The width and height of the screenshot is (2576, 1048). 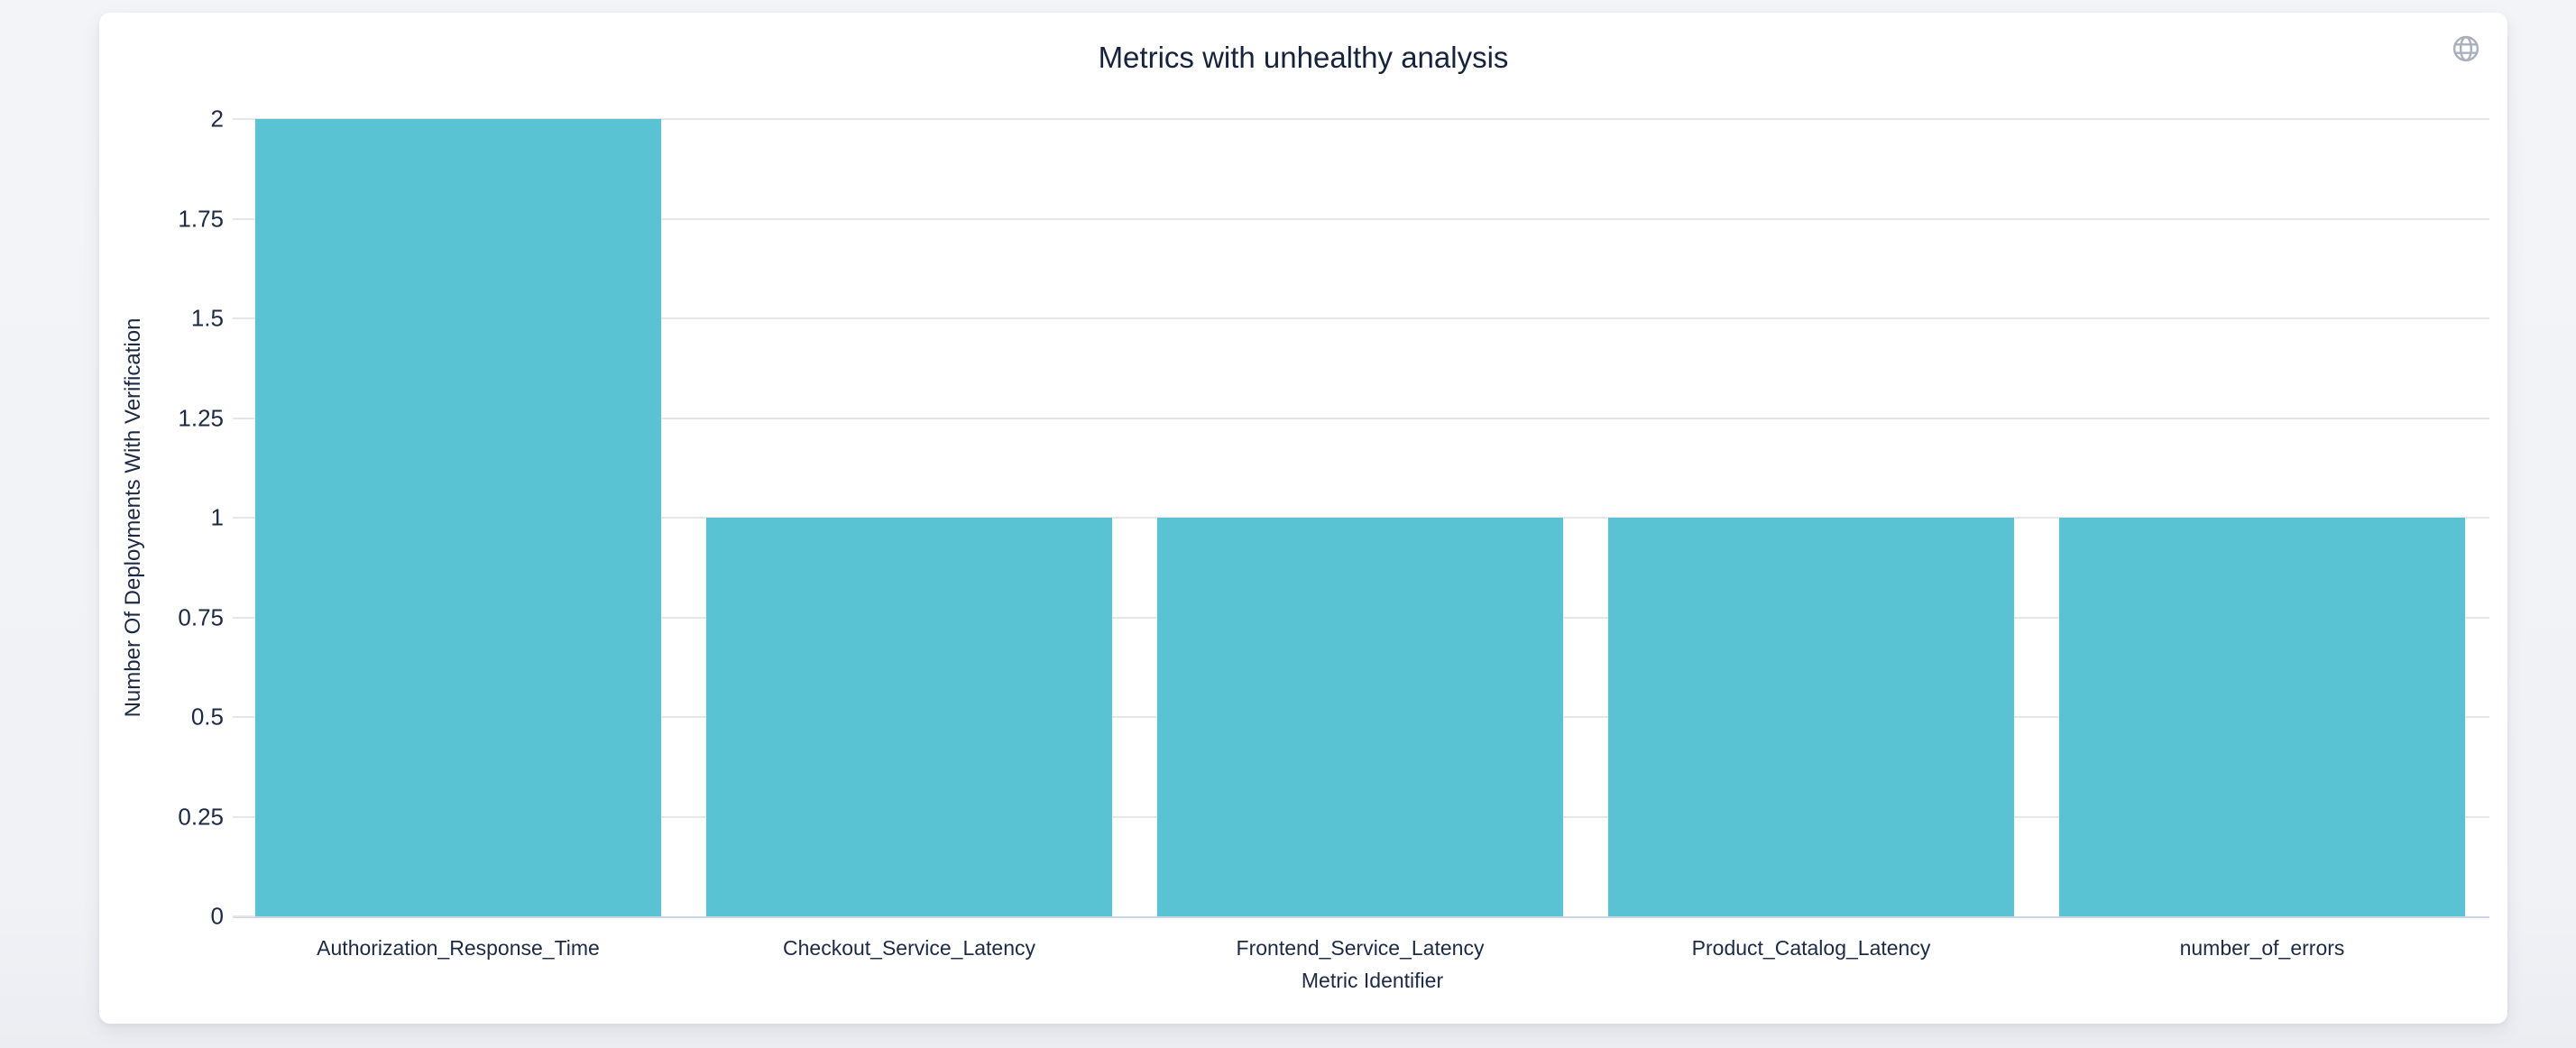 What do you see at coordinates (2262, 717) in the screenshot?
I see `bar-number_of_errors` at bounding box center [2262, 717].